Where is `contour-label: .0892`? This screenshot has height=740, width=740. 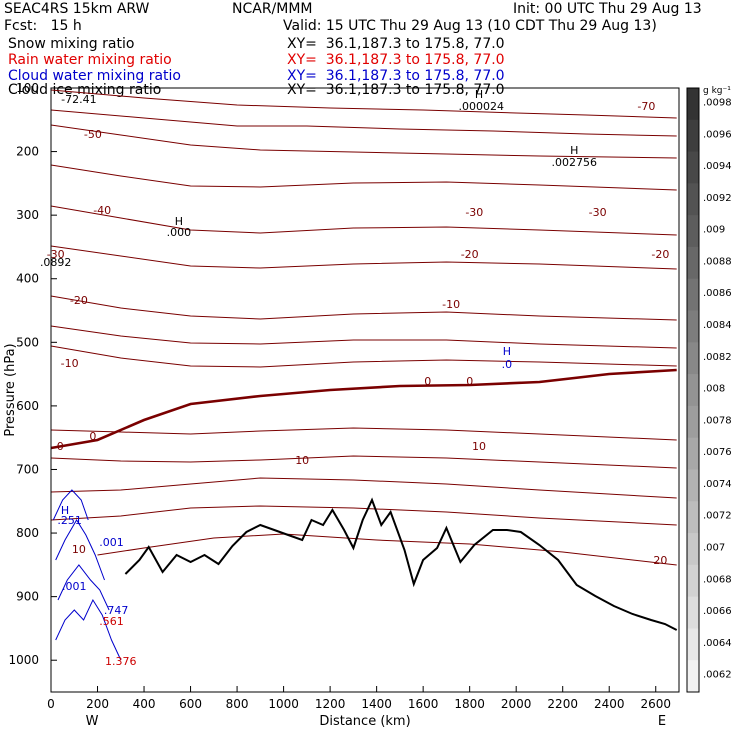
contour-label: .0892 is located at coordinates (56, 262).